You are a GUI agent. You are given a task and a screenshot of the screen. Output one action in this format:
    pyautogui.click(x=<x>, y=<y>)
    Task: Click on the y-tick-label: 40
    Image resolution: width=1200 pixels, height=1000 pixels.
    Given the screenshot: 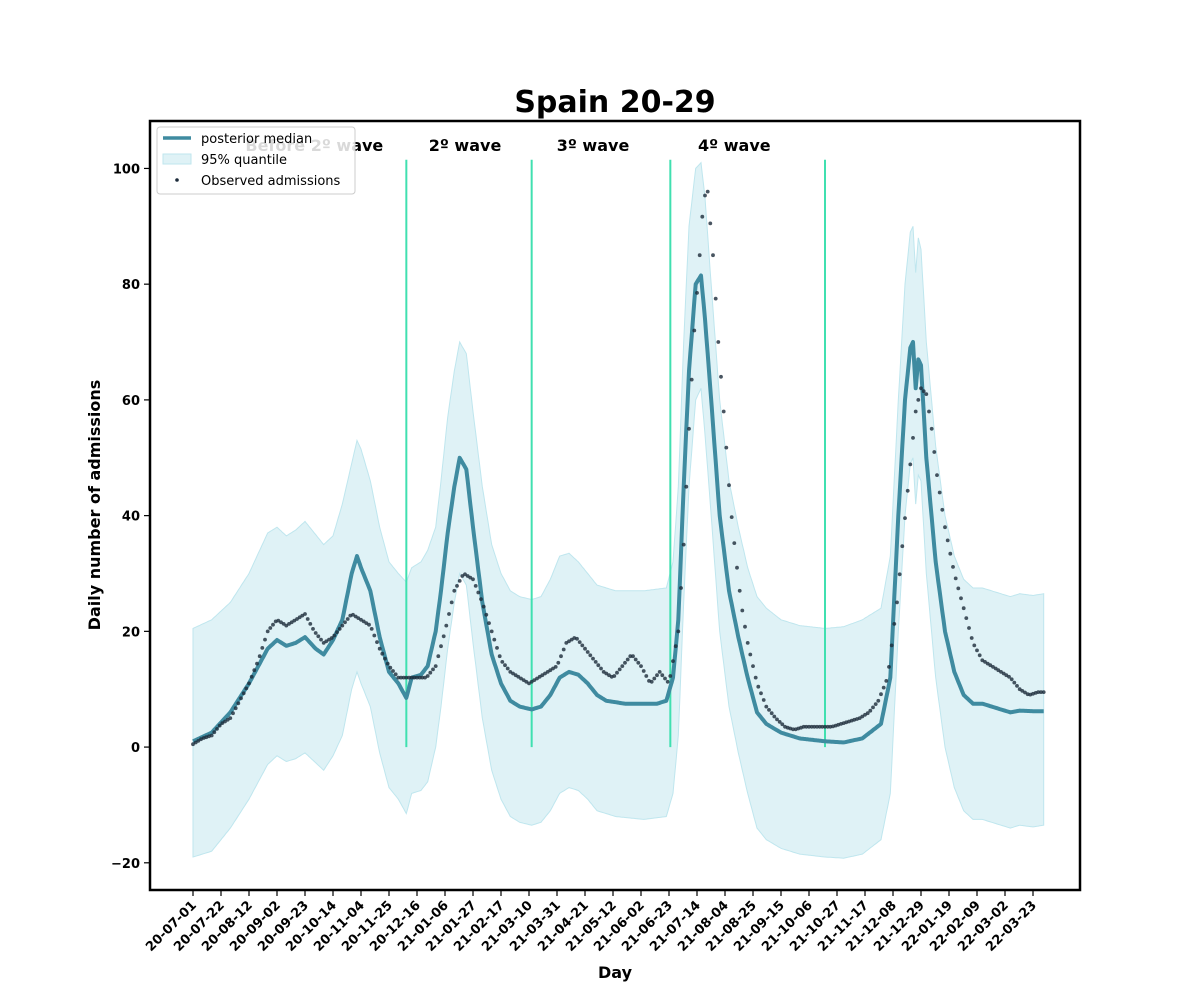 What is the action you would take?
    pyautogui.click(x=131, y=517)
    